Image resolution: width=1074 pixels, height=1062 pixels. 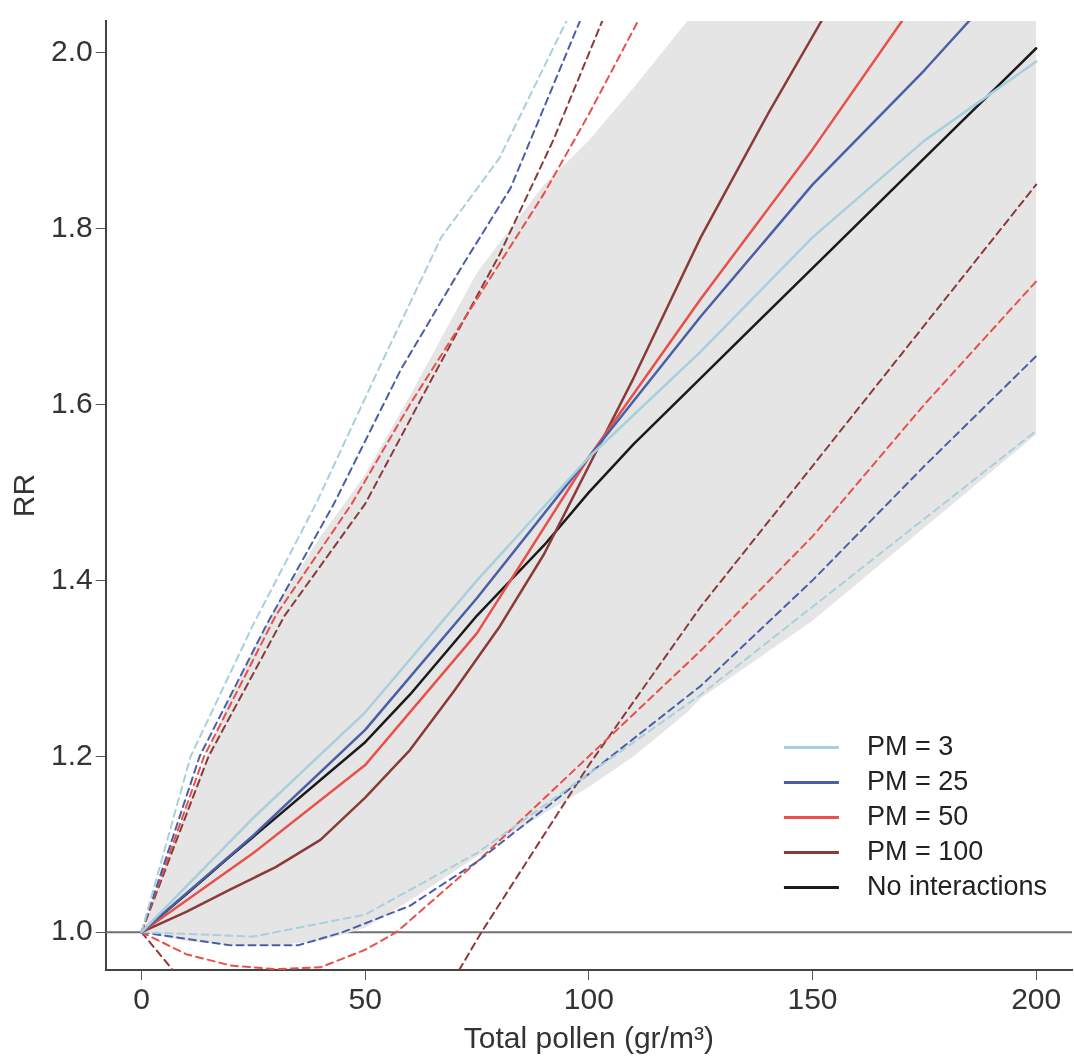 I want to click on y-axis-title: RR, so click(x=24, y=495).